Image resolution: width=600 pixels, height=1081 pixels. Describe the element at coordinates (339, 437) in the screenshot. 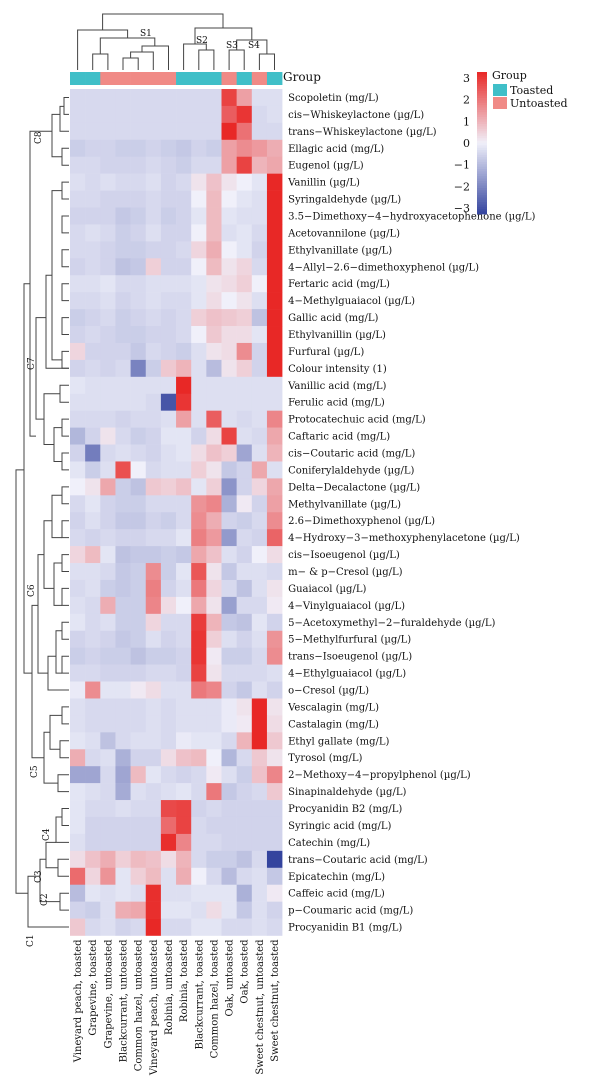

I see `row-label: Caftaric acid (mg/L)` at that location.